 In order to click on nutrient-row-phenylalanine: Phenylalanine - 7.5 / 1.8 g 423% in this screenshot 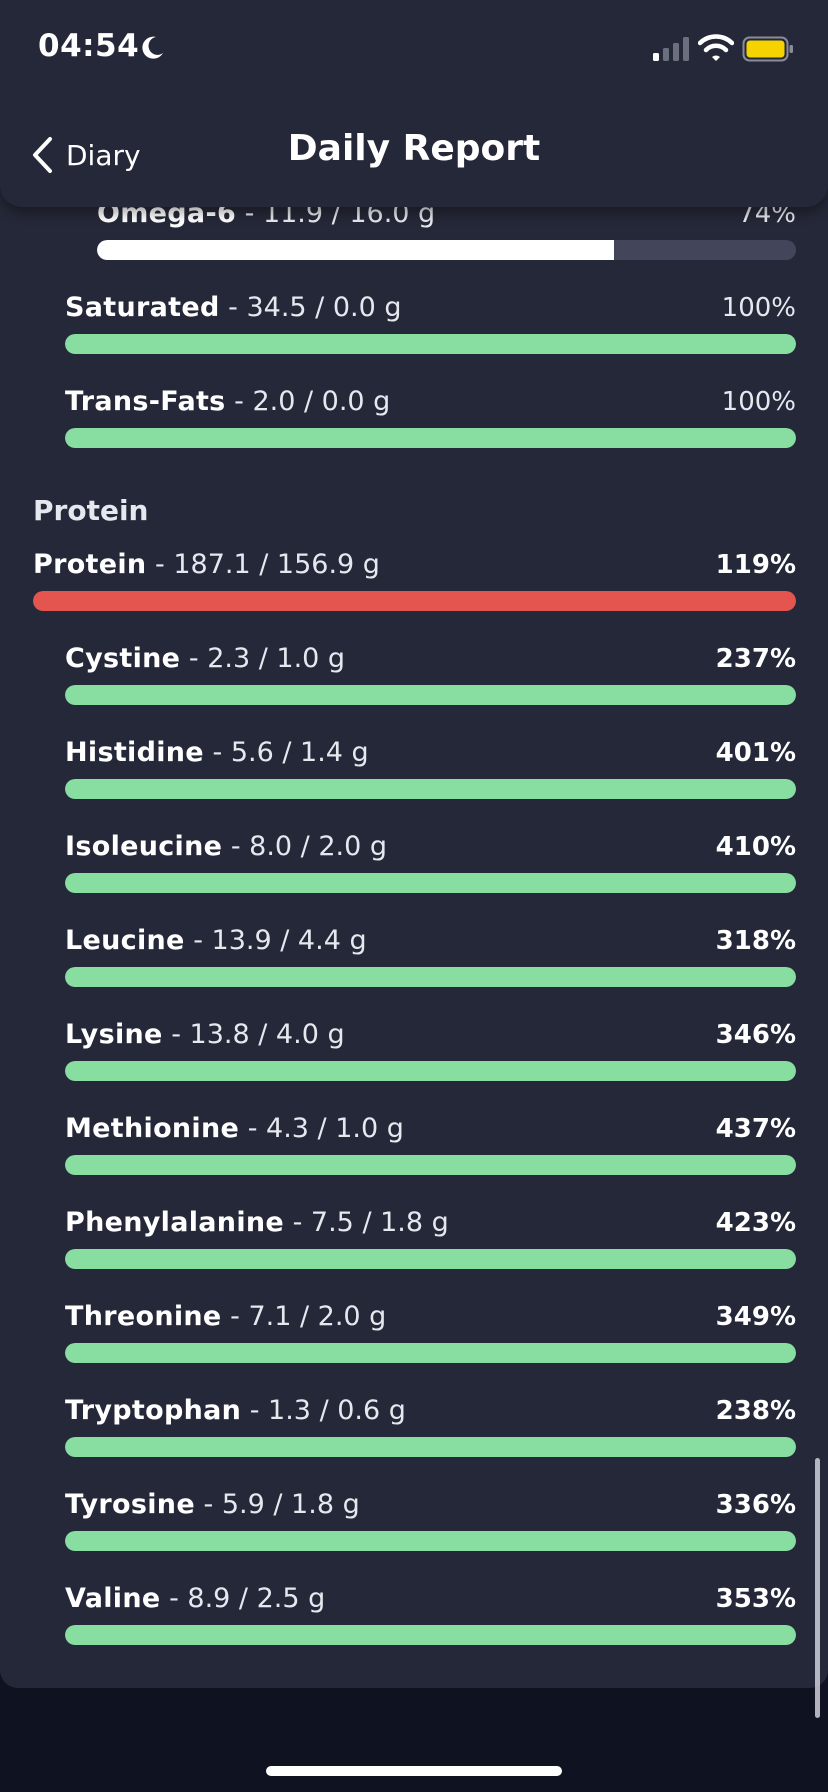, I will do `click(430, 1238)`.